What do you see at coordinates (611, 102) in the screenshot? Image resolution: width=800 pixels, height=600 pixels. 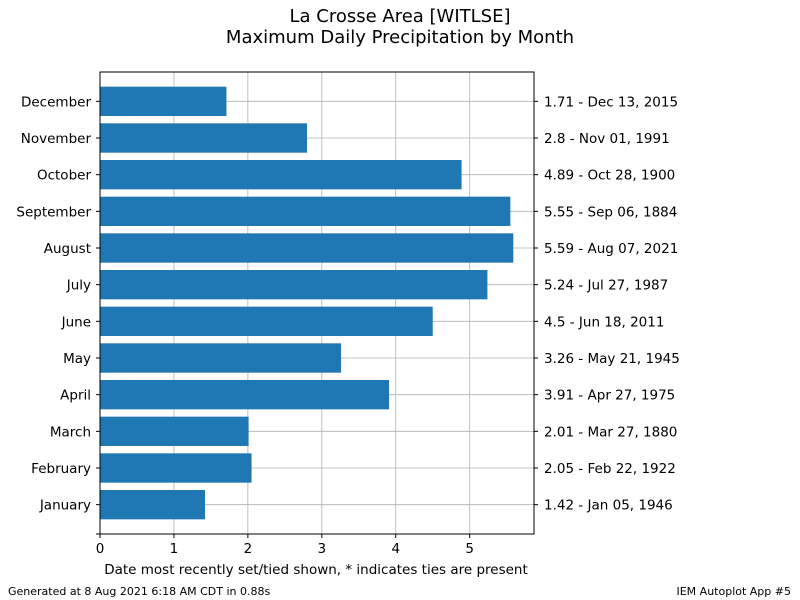 I see `right-value-label: 1.71 - Dec 13, 2015` at bounding box center [611, 102].